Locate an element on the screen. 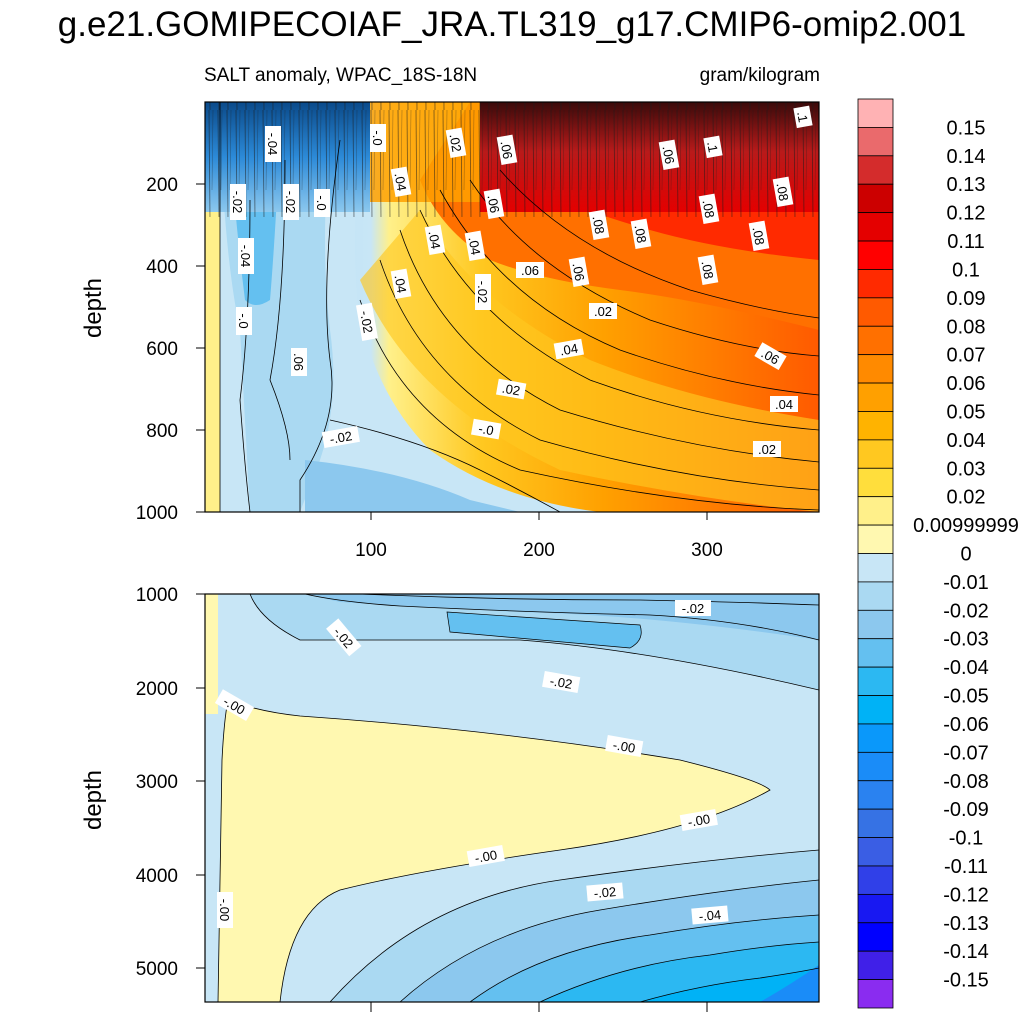  colorbar-label: -0.15 is located at coordinates (966, 981).